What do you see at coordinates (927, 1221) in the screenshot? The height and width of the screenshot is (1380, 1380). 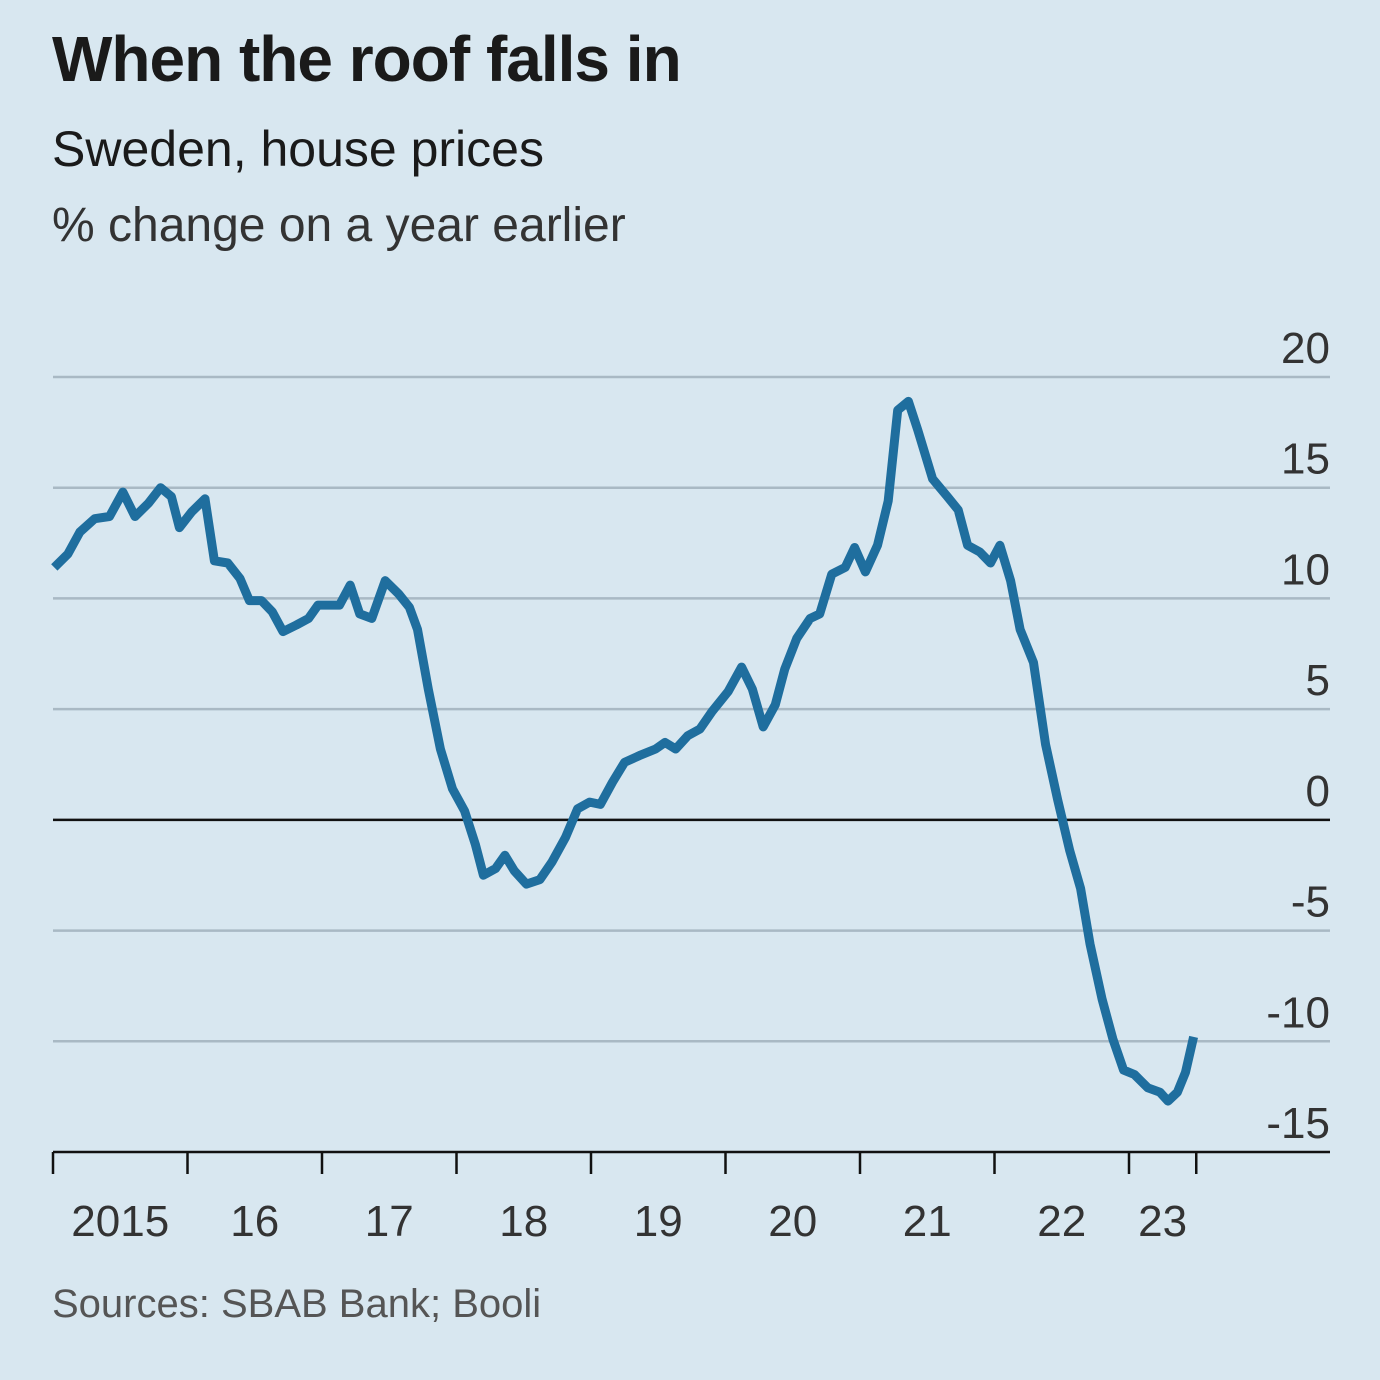 I see `x-tick-label: 21` at bounding box center [927, 1221].